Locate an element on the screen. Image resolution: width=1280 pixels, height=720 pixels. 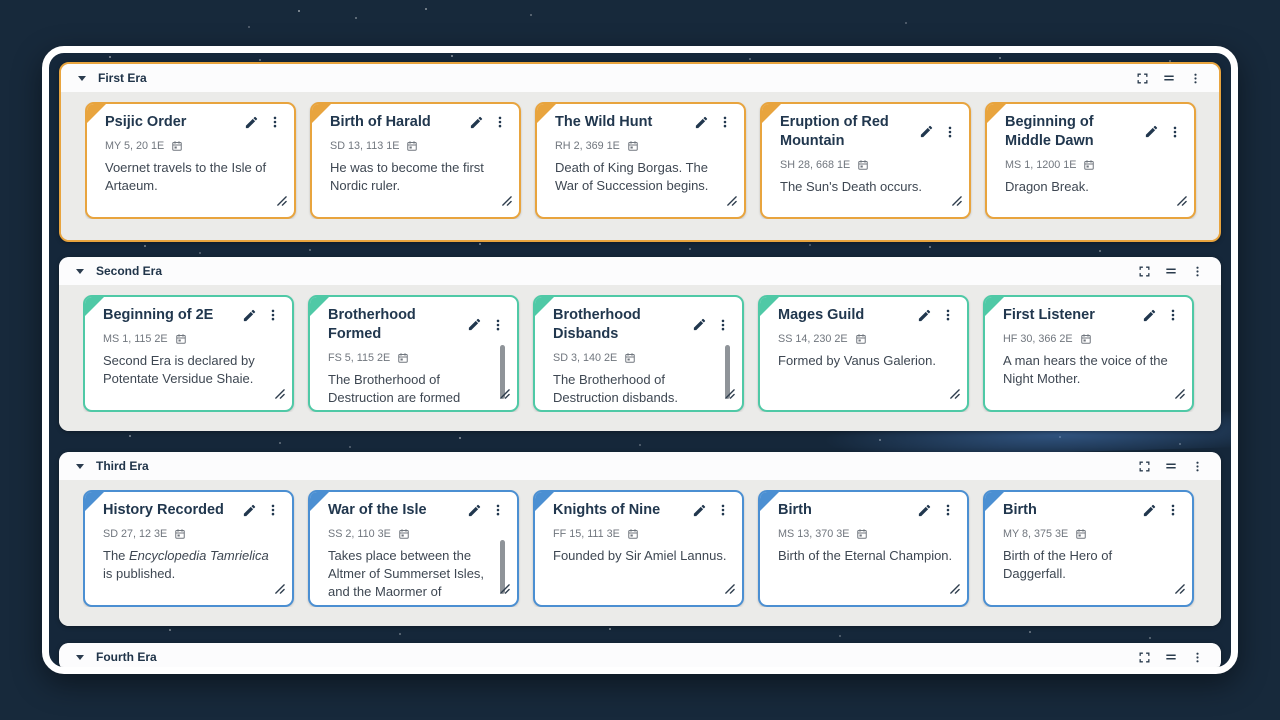
era-header: Second Era is located at coordinates (640, 271).